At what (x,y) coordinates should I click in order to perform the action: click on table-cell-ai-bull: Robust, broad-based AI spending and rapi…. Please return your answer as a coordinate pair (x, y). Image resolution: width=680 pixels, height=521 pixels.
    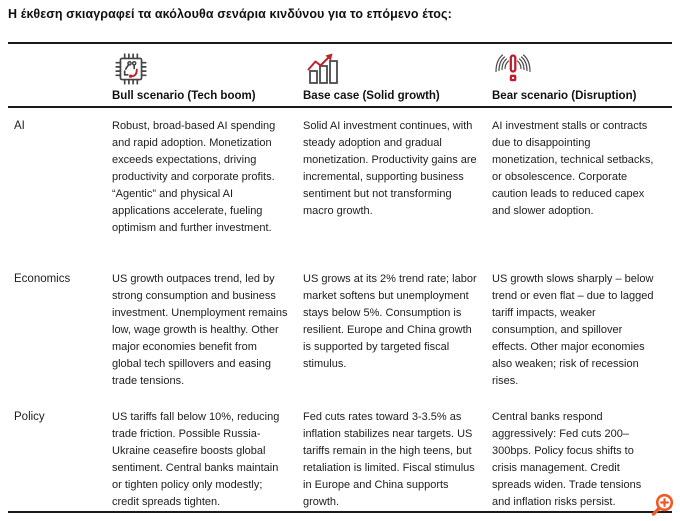
    Looking at the image, I should click on (194, 177).